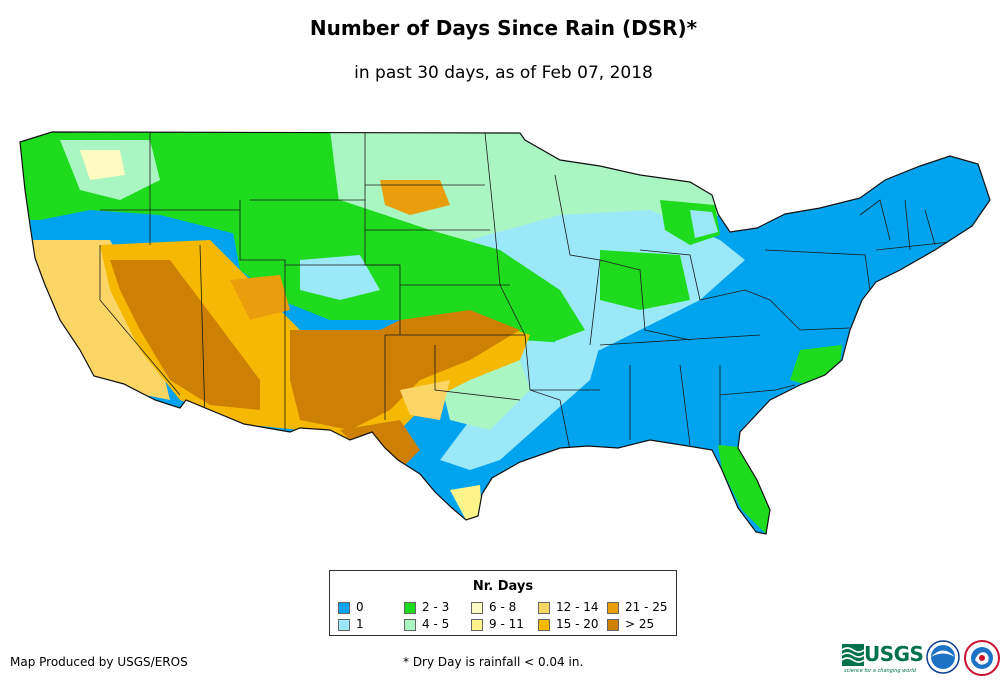 This screenshot has width=1007, height=691. Describe the element at coordinates (880, 671) in the screenshot. I see `usgs-tagline: science for a changing world` at that location.